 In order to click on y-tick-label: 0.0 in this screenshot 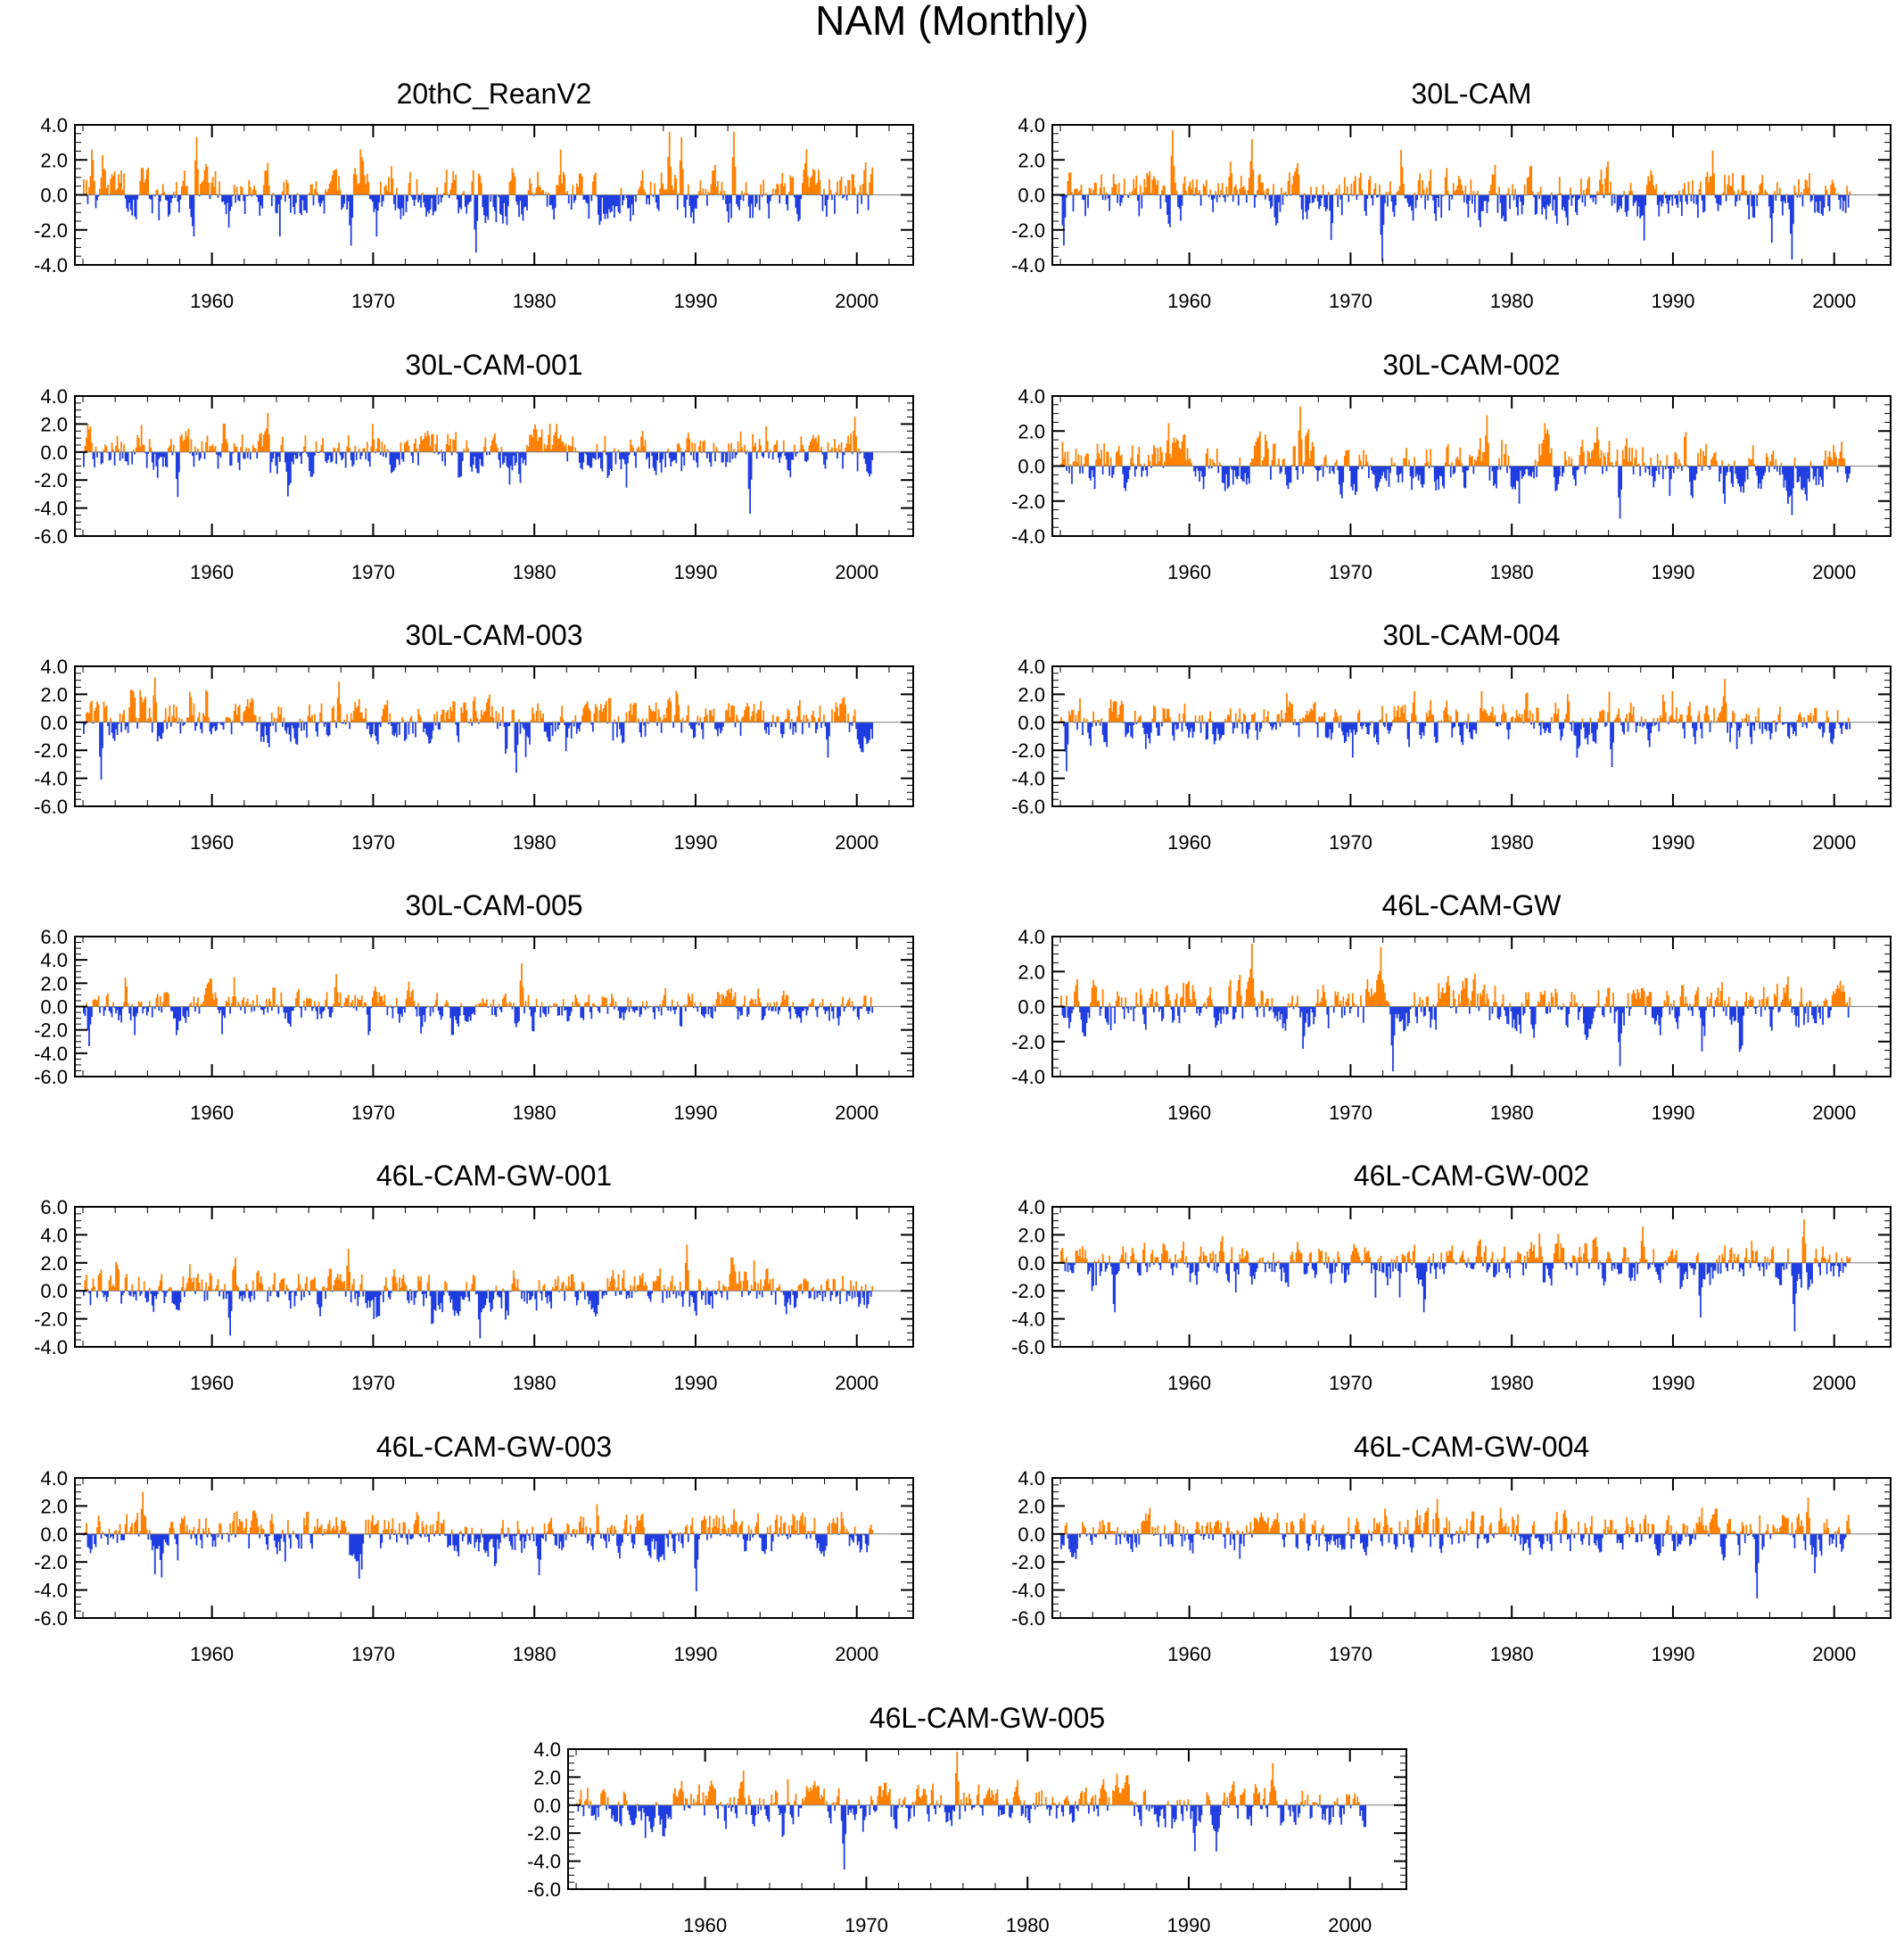, I will do `click(1031, 467)`.